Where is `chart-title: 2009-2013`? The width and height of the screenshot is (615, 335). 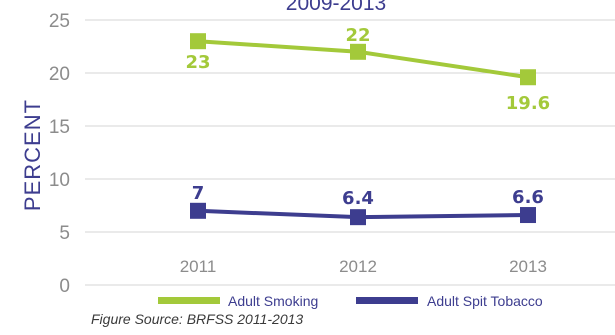
chart-title: 2009-2013 is located at coordinates (336, 7).